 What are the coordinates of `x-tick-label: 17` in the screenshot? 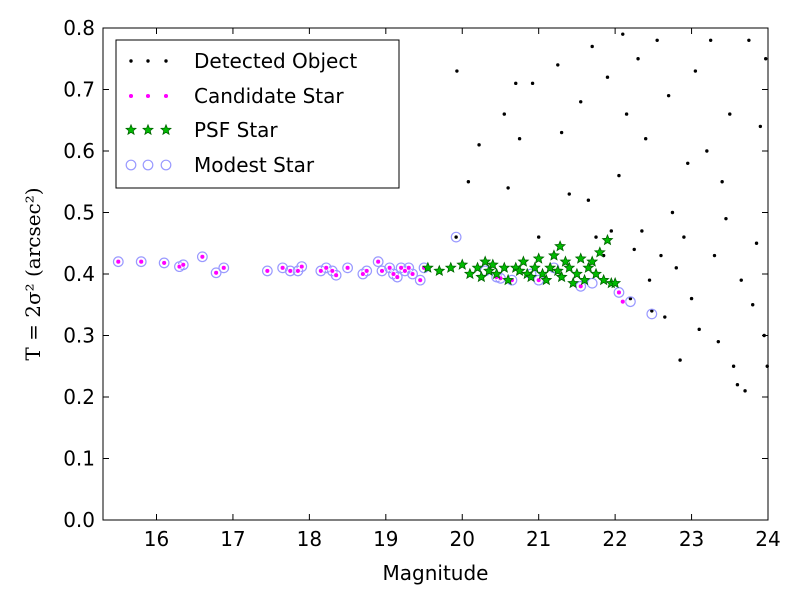 It's located at (232, 539).